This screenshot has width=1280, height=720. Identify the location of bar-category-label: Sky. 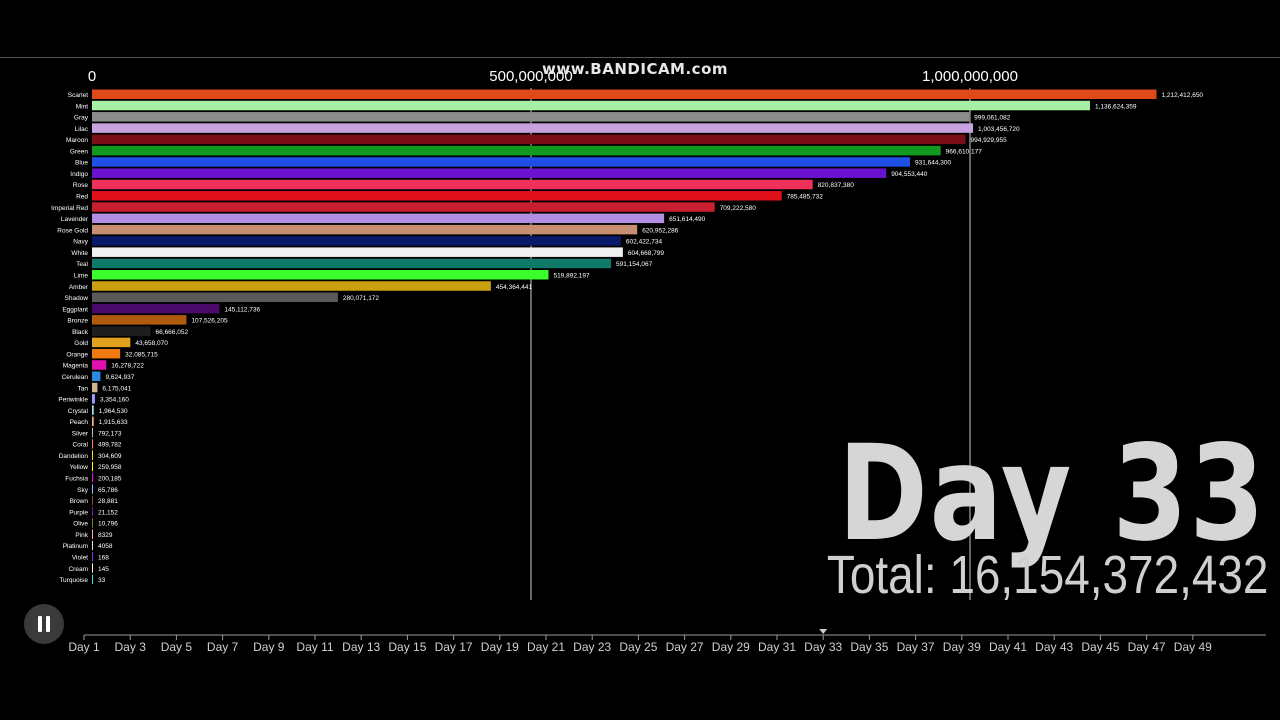
(83, 490).